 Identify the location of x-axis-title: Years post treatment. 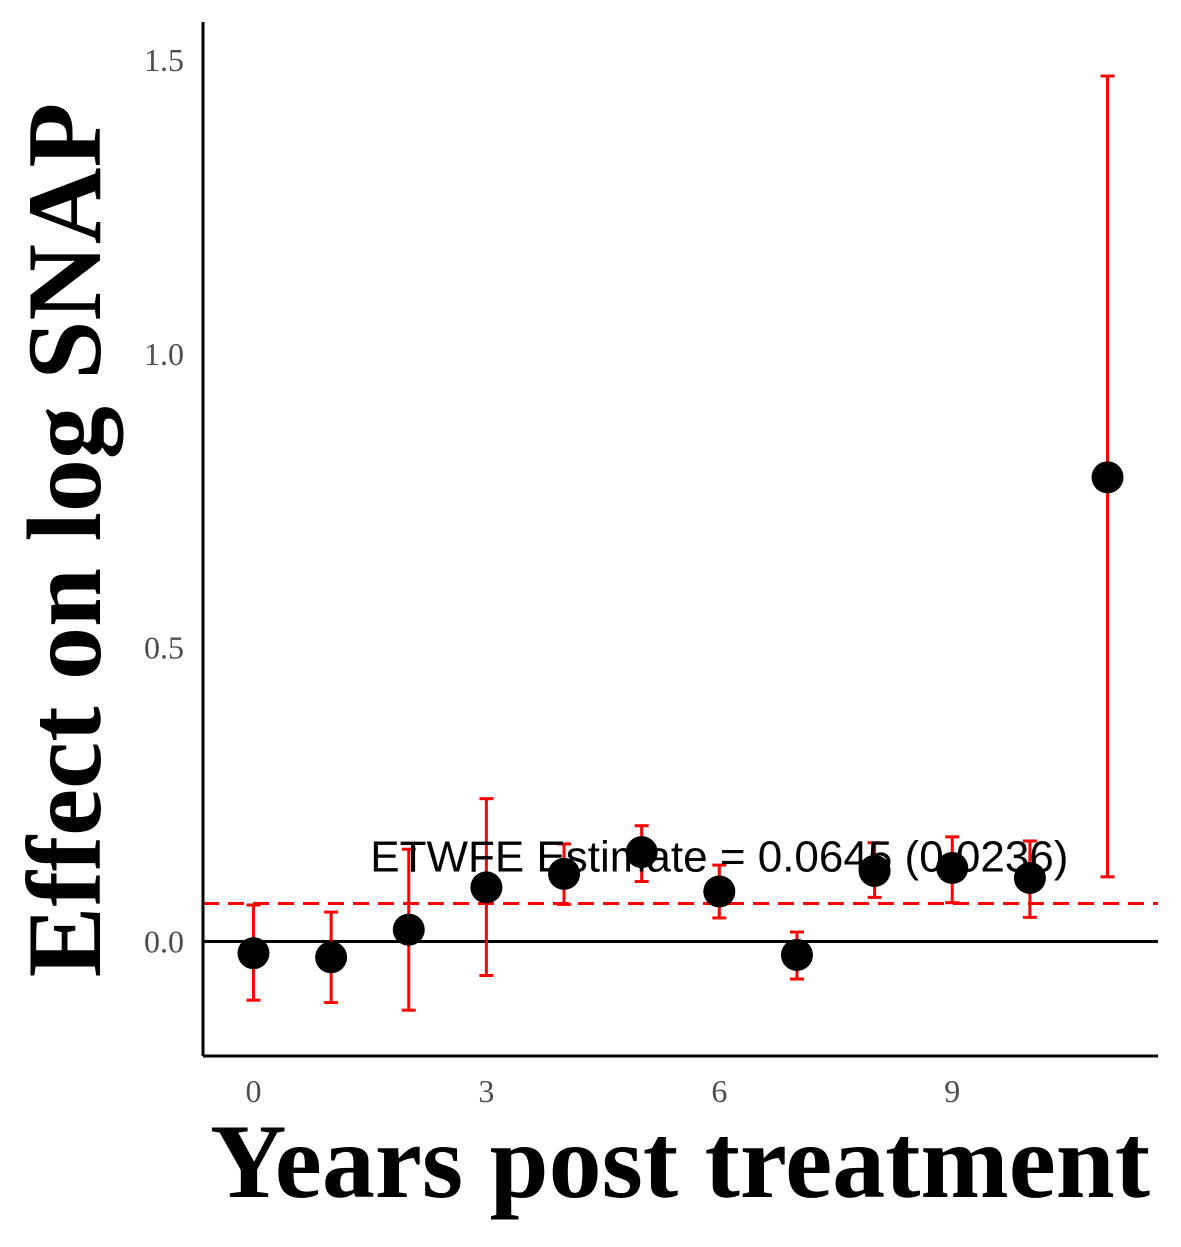
(680, 1161).